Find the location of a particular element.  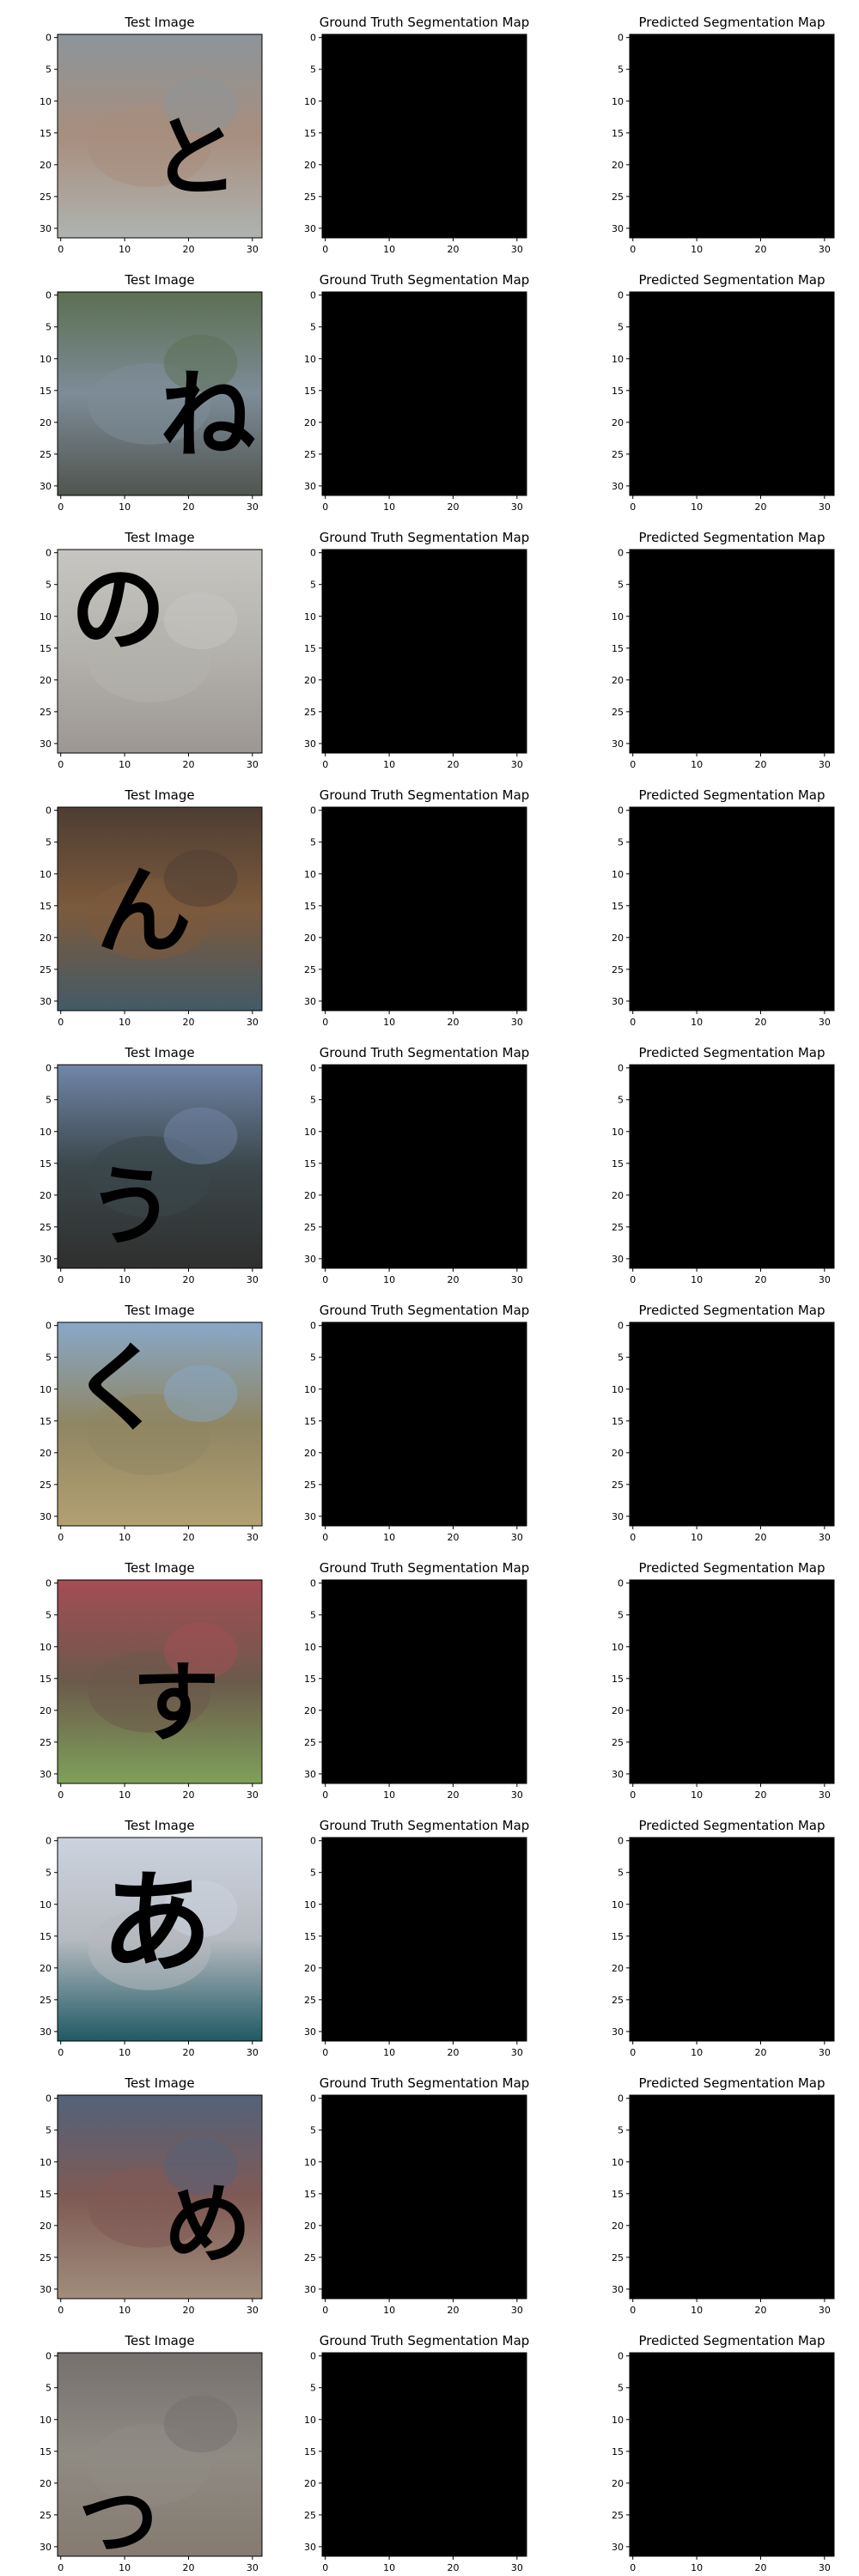

ground-truth-mask: あ is located at coordinates (421, 1923).